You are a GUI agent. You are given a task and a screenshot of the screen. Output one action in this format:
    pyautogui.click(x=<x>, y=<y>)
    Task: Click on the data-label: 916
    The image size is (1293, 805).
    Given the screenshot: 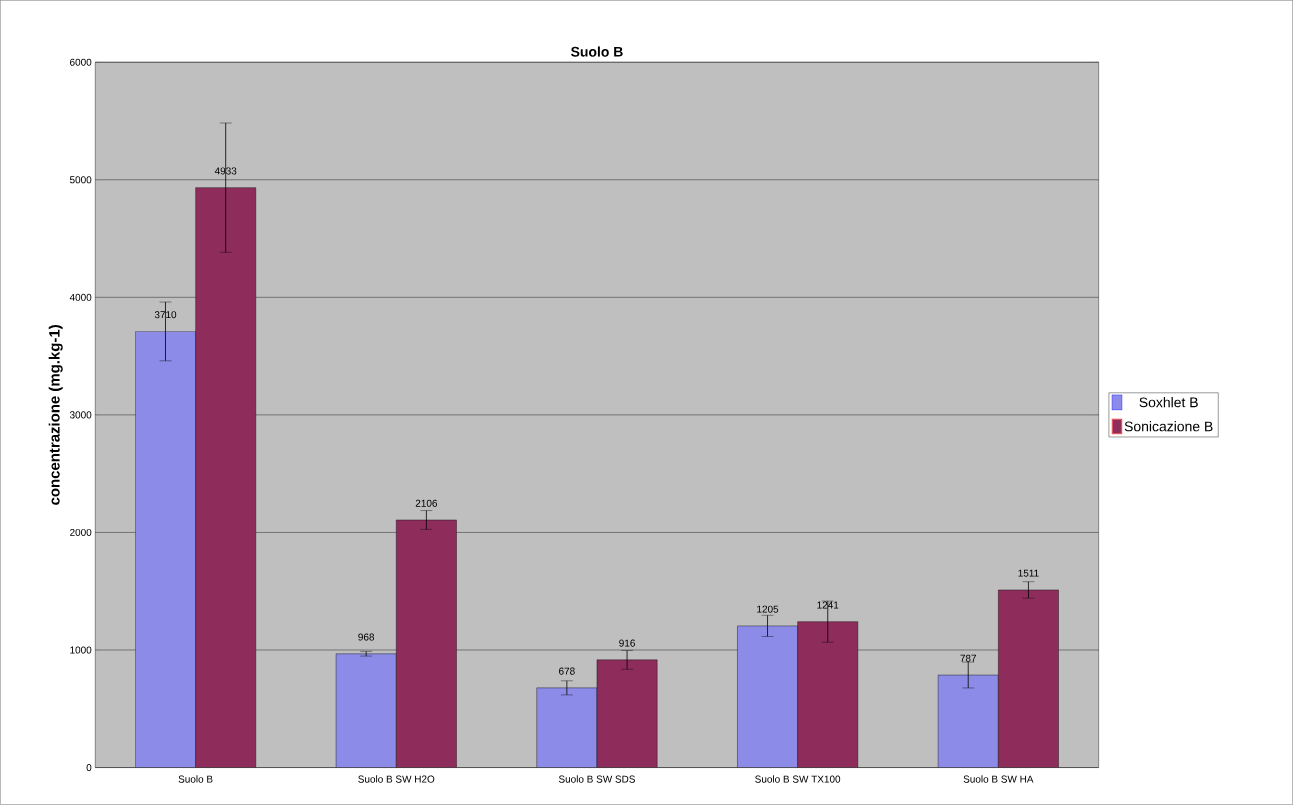 What is the action you would take?
    pyautogui.click(x=627, y=643)
    